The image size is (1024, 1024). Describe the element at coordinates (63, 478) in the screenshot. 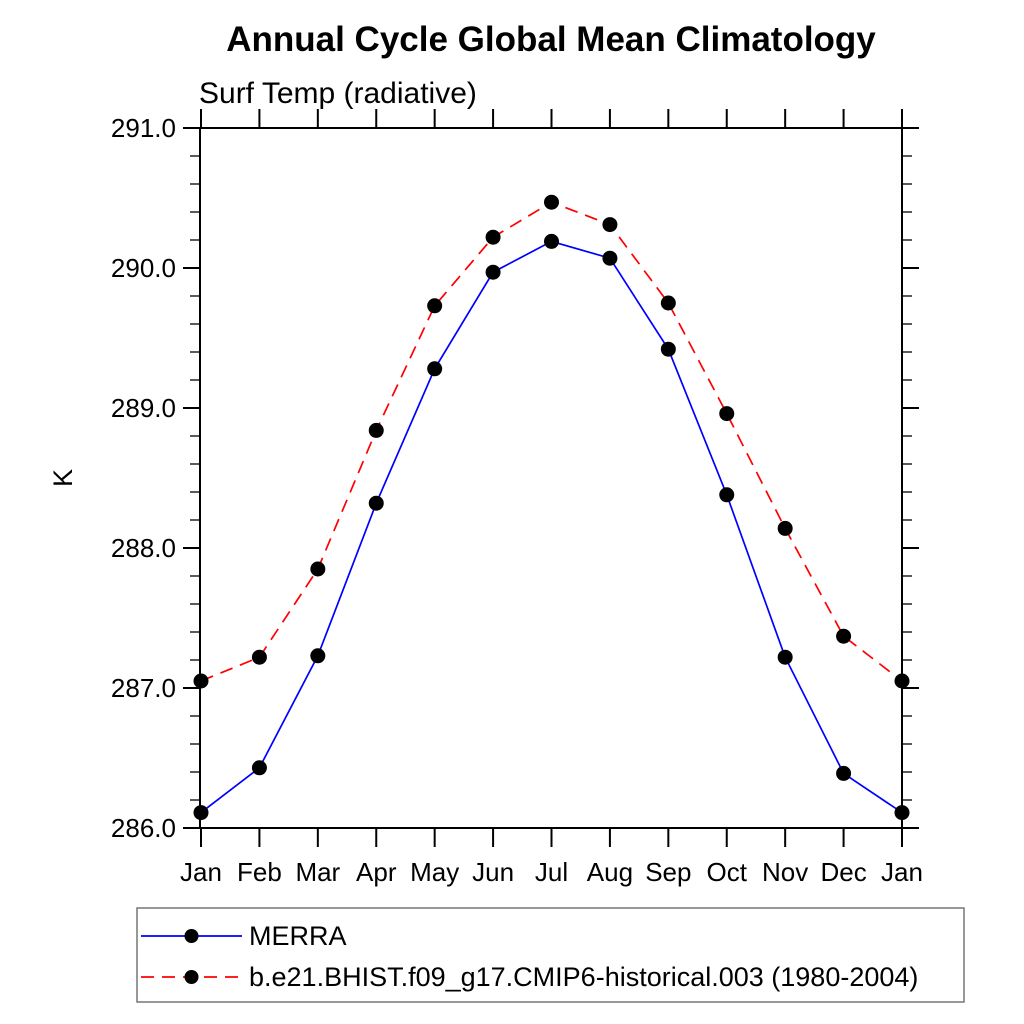

I see `y-axis-title: K` at that location.